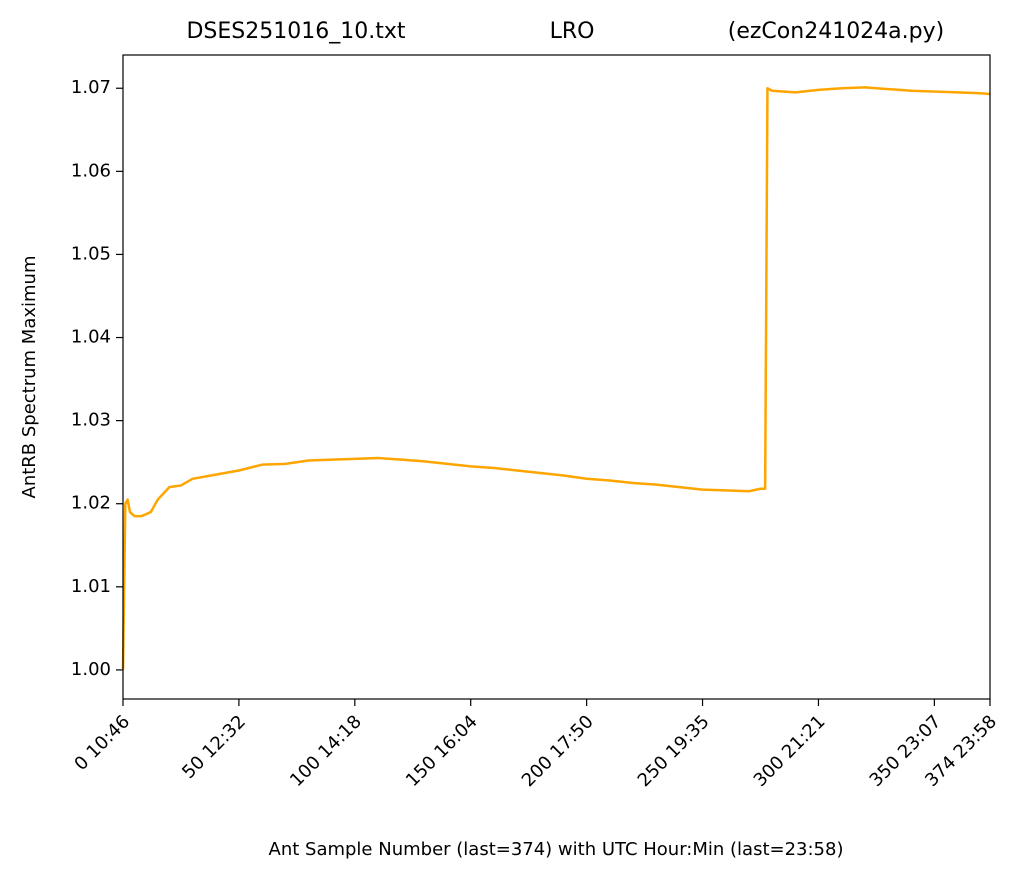 The height and width of the screenshot is (879, 1024). What do you see at coordinates (91, 586) in the screenshot?
I see `y-tick-label: 1.01` at bounding box center [91, 586].